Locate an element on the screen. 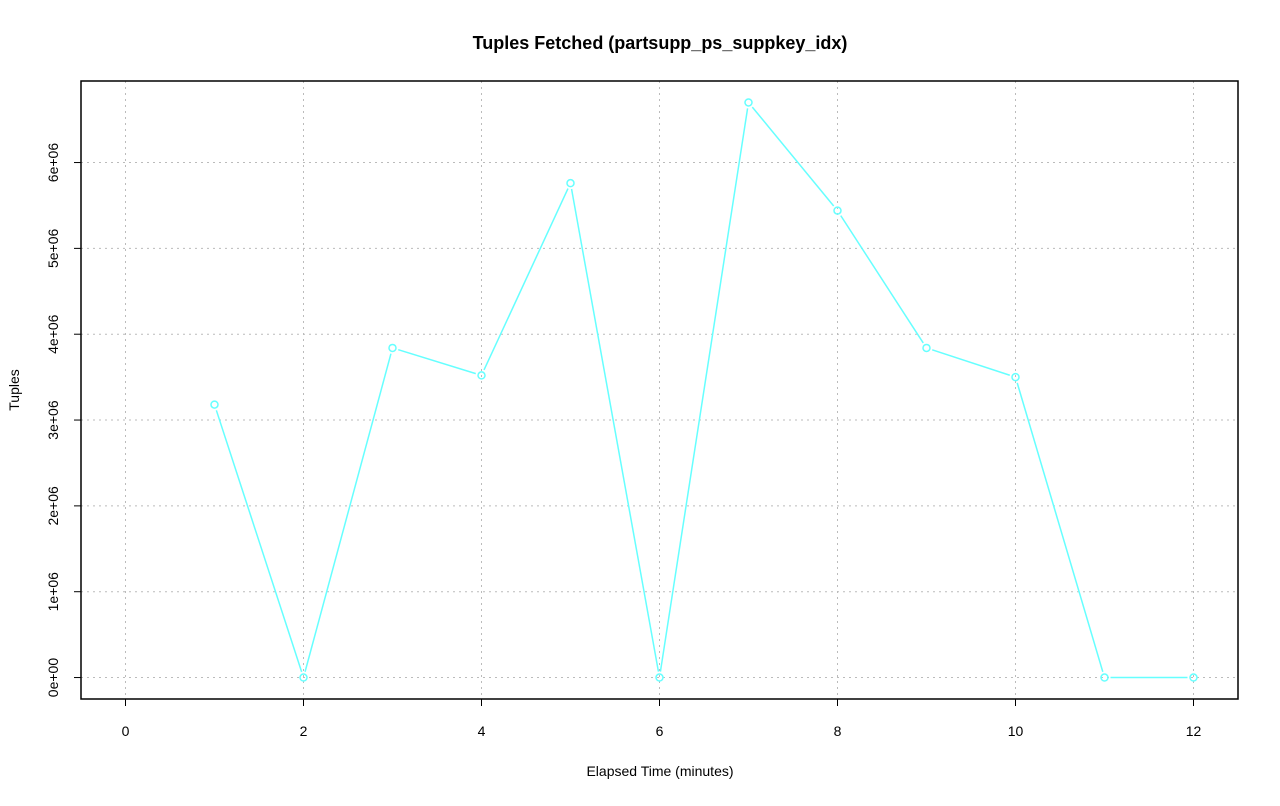  y-tick-label: 2e+06 is located at coordinates (53, 506).